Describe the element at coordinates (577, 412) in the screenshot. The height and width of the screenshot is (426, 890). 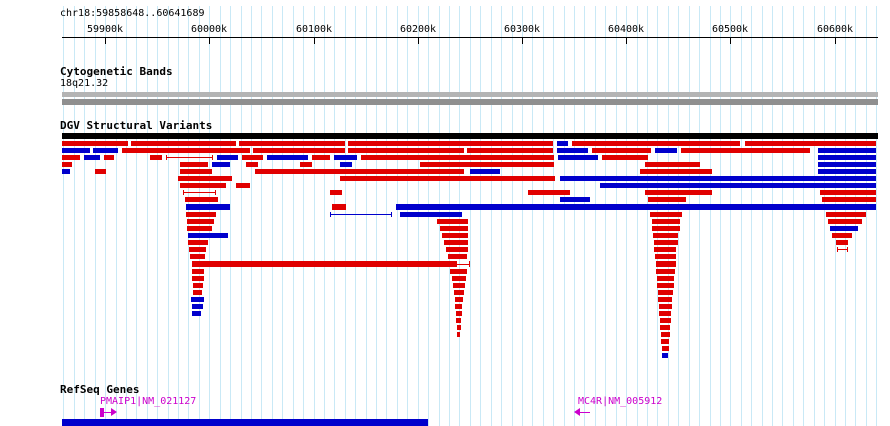
I see `gene-strand-arrow-left-icon` at that location.